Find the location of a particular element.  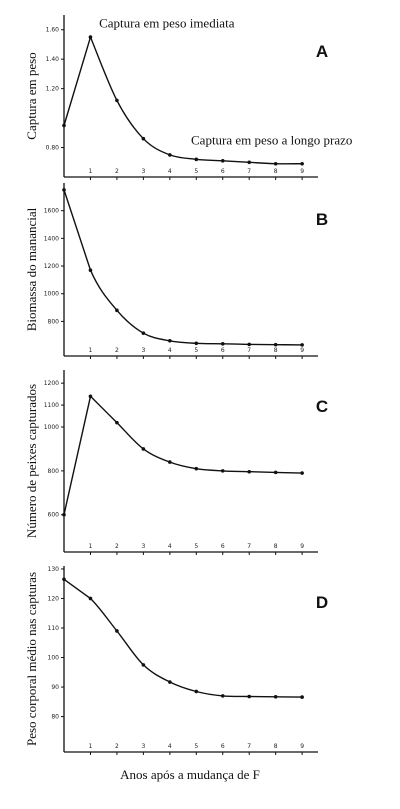

y-axis-label: Peso corporal médio nas capturas is located at coordinates (31, 659).